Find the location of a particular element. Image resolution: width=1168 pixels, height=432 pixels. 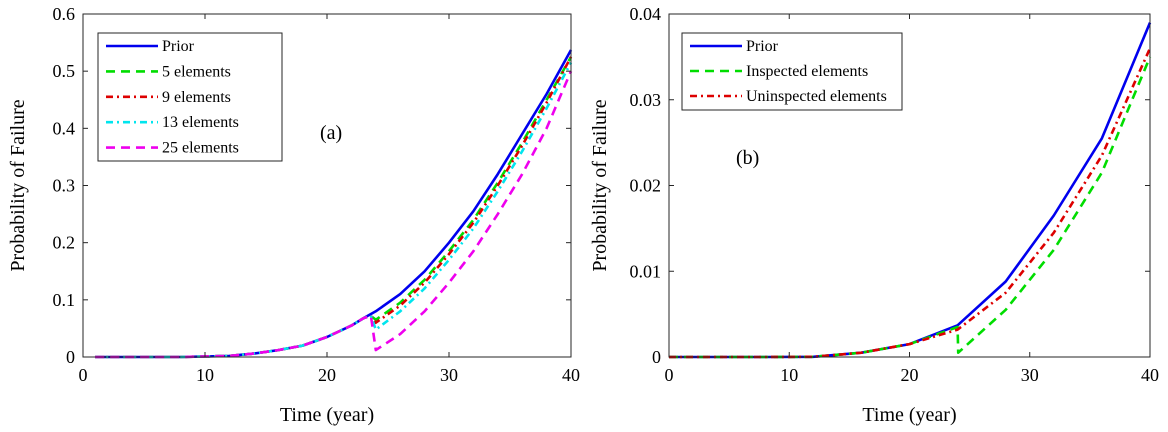

y-tick-label: 0.1 is located at coordinates (64, 300).